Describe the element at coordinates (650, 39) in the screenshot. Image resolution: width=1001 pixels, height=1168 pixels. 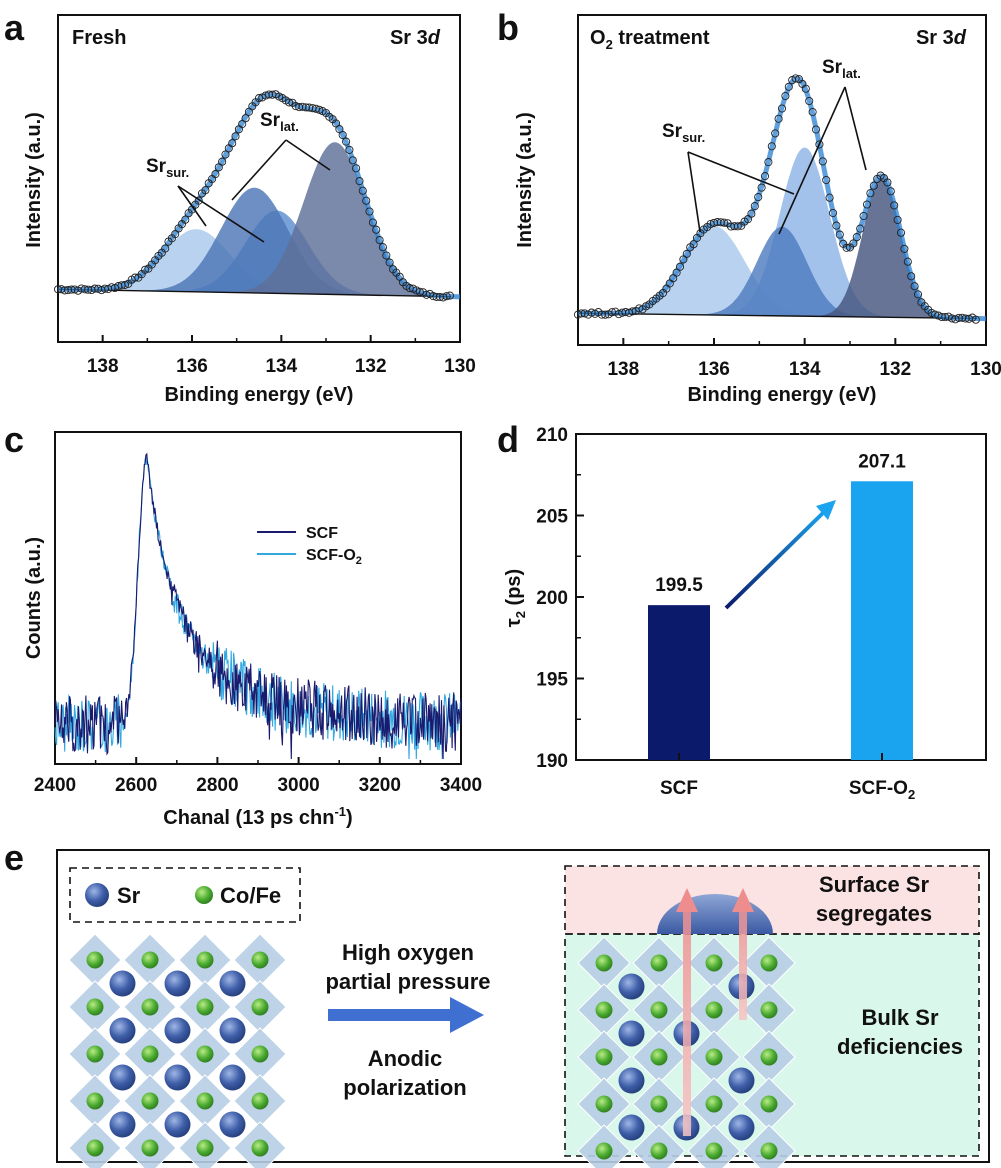
I see `panel-b-title-left: O2 treatment` at that location.